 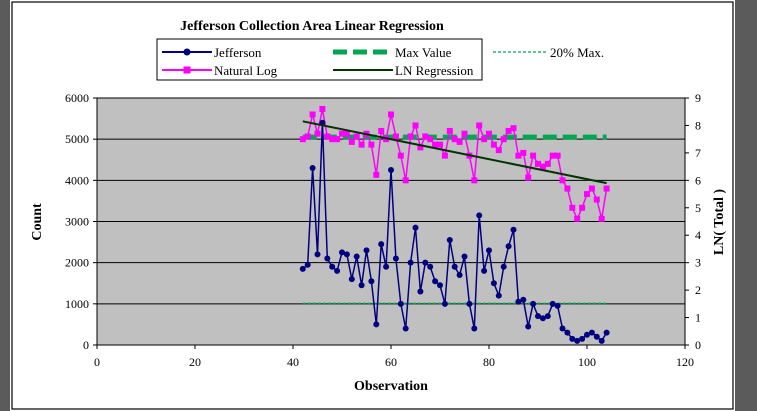 What do you see at coordinates (577, 52) in the screenshot?
I see `legend-label-20-max: 20% Max.` at bounding box center [577, 52].